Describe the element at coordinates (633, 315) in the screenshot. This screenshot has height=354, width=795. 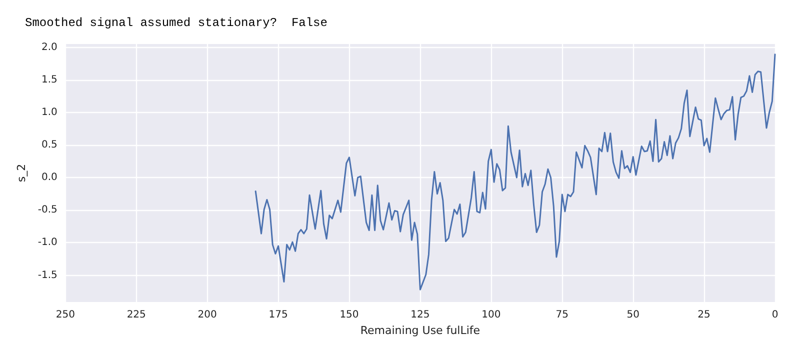
I see `x-tick-label: 50` at that location.